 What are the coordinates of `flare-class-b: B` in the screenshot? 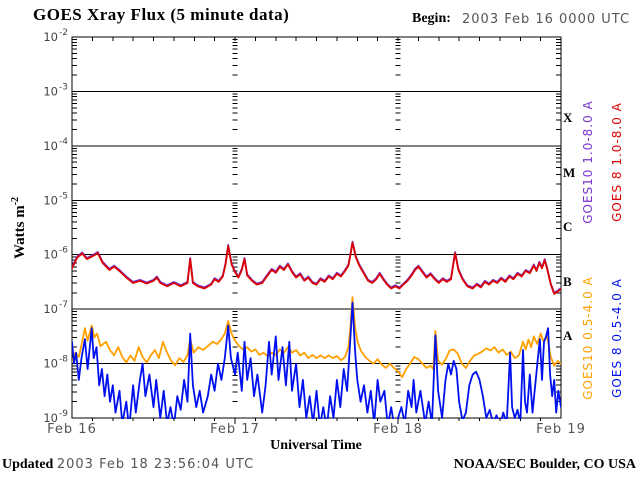 It's located at (567, 281).